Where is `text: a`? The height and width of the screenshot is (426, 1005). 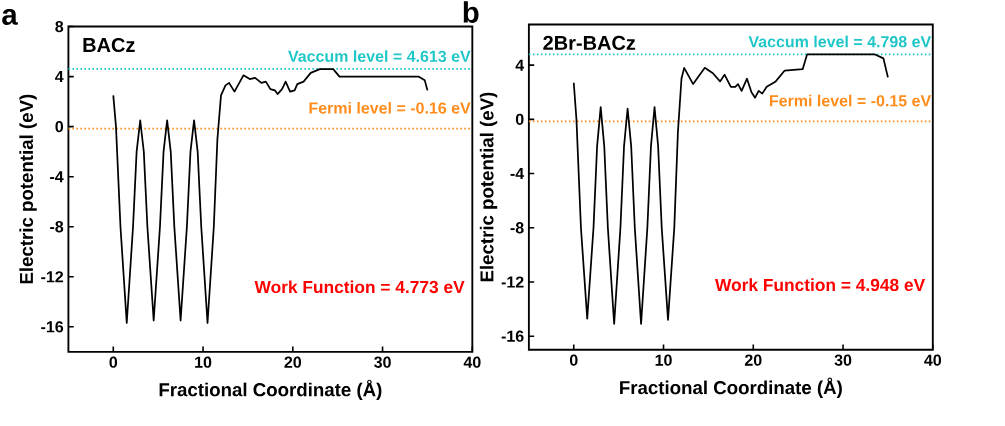
text: a is located at coordinates (10, 17).